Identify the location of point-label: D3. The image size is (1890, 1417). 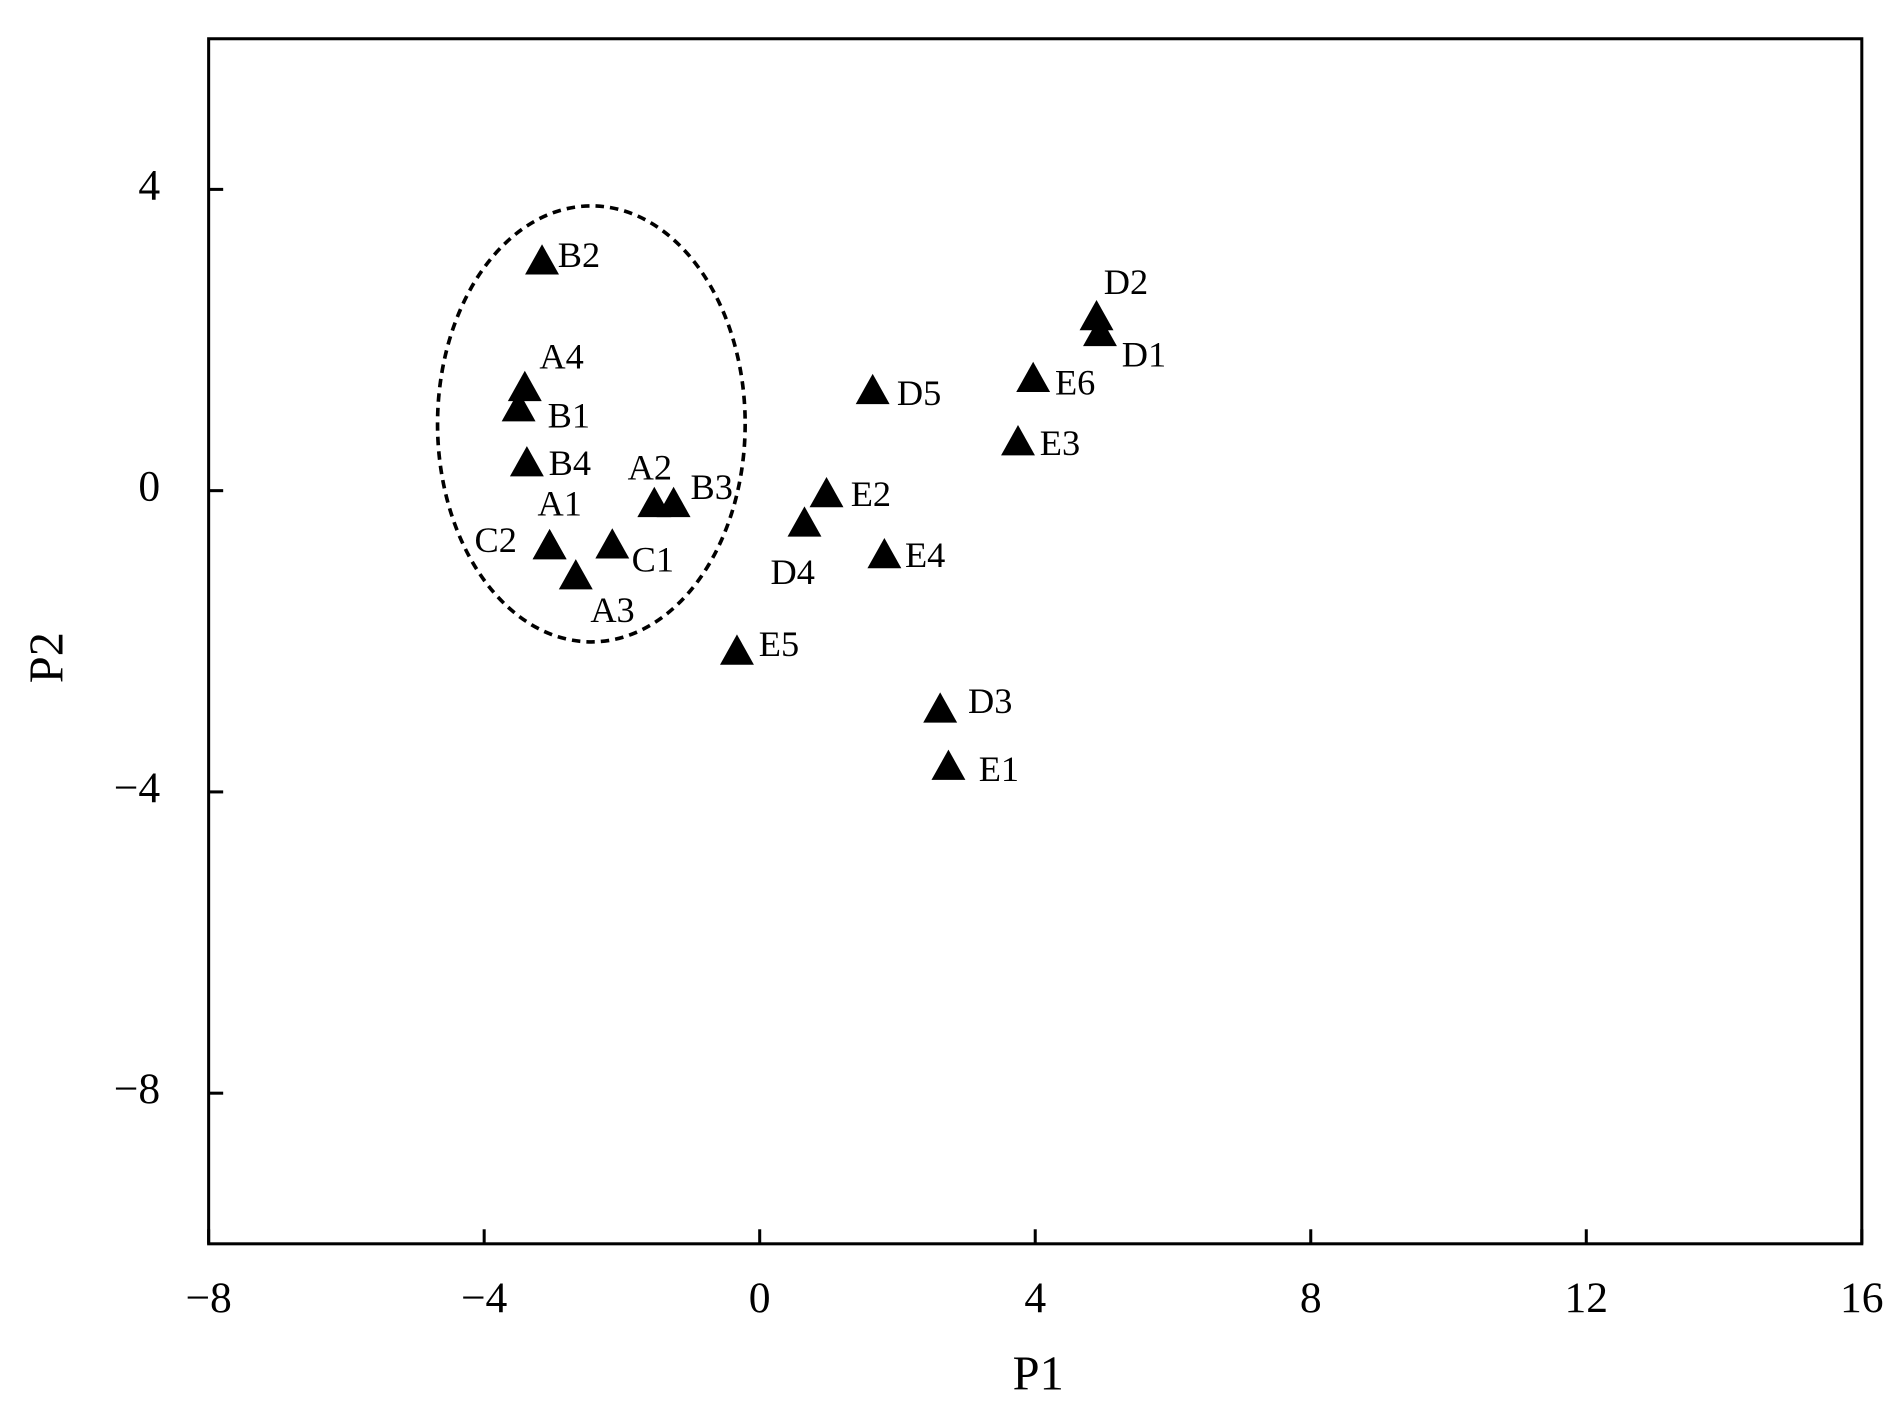
(990, 701).